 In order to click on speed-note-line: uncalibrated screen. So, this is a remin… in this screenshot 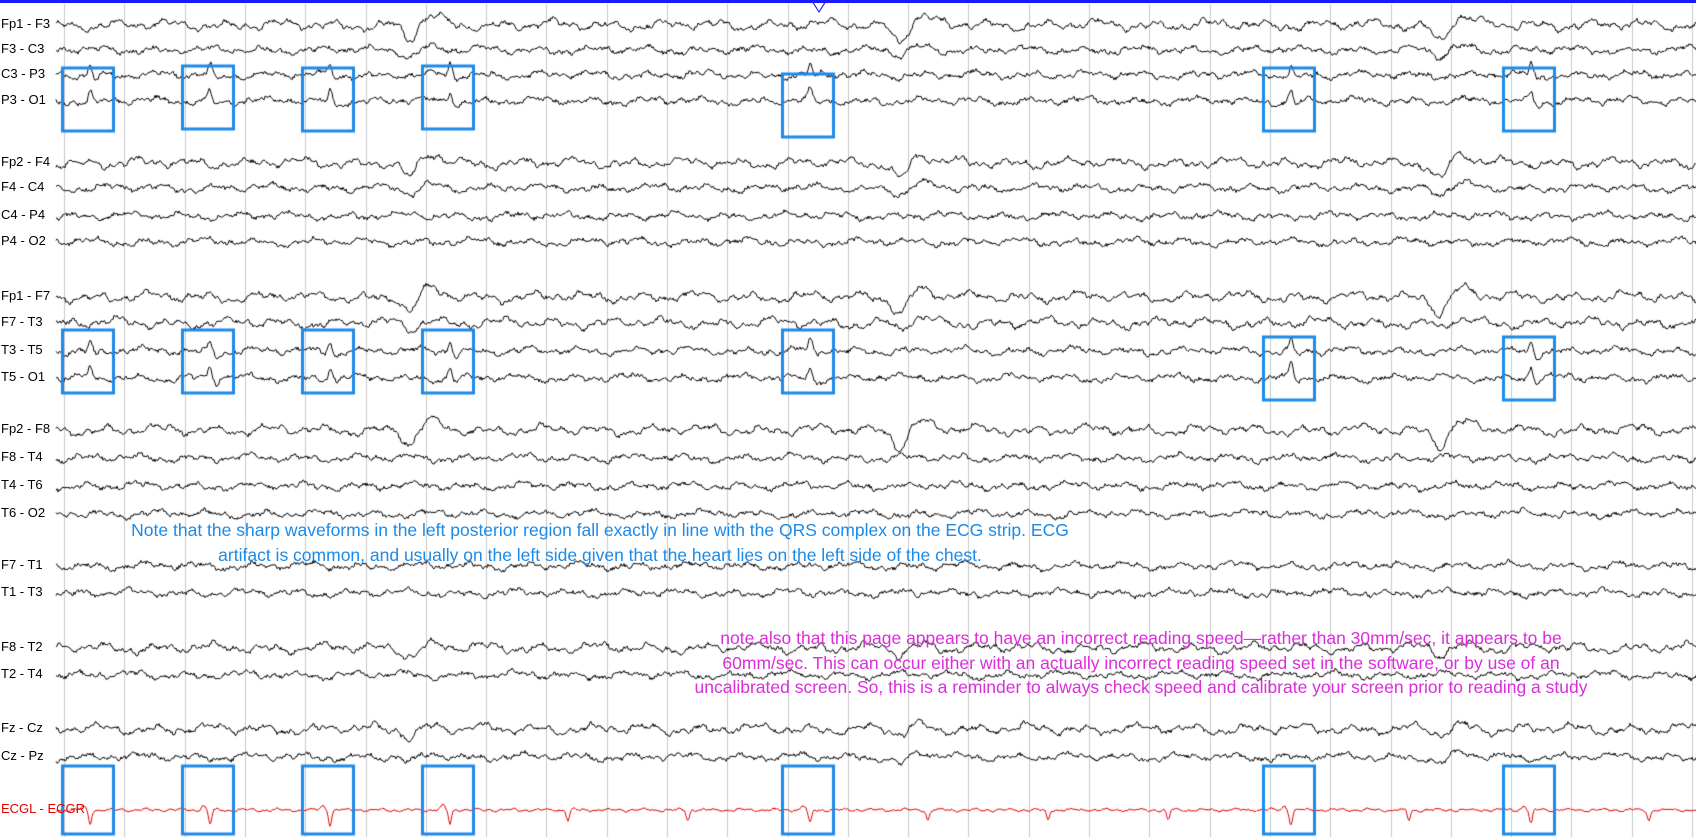, I will do `click(1141, 687)`.